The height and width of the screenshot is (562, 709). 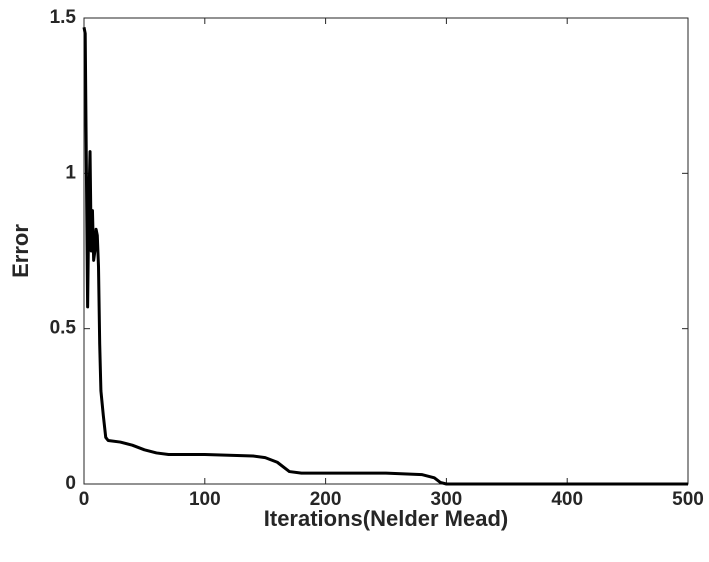 I want to click on y-tick-label: 0, so click(x=70, y=483).